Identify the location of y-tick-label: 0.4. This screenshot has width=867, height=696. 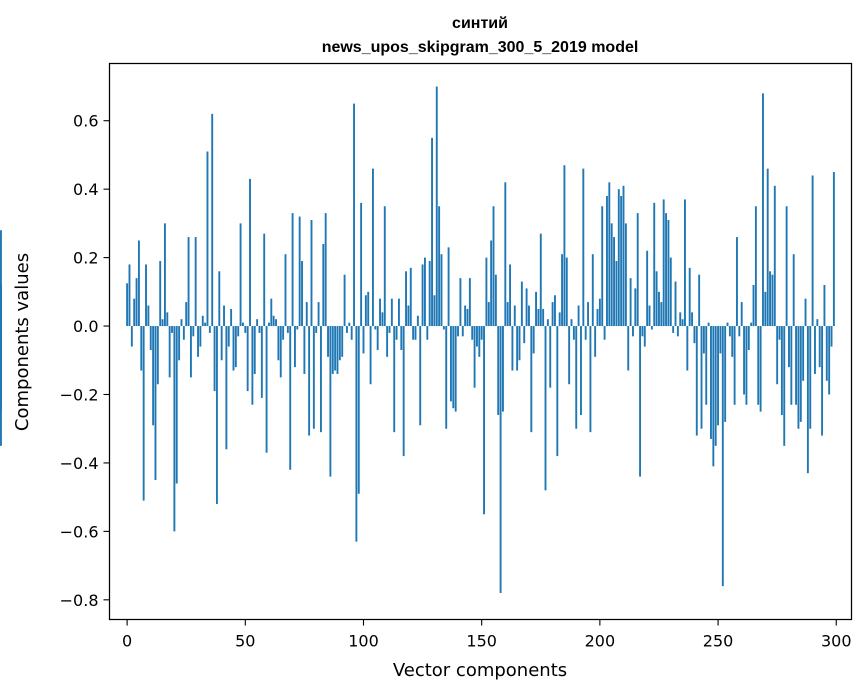
(85, 189).